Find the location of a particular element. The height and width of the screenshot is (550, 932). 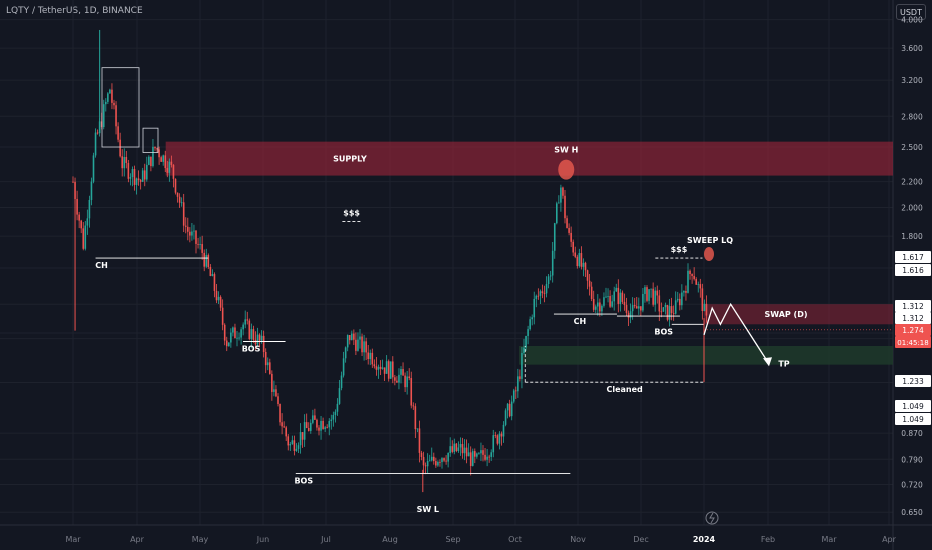

y-tick-label: 3.600 is located at coordinates (912, 48).